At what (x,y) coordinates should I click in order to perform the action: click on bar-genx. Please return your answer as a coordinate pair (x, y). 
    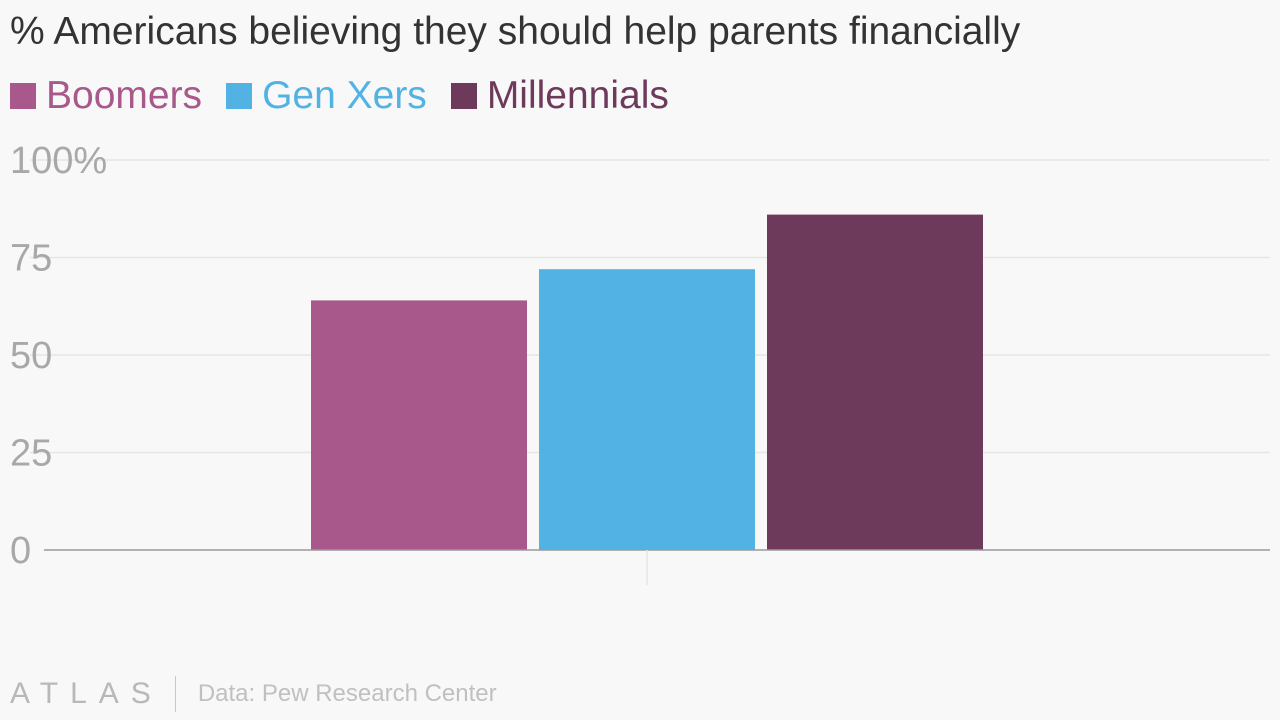
    Looking at the image, I should click on (647, 409).